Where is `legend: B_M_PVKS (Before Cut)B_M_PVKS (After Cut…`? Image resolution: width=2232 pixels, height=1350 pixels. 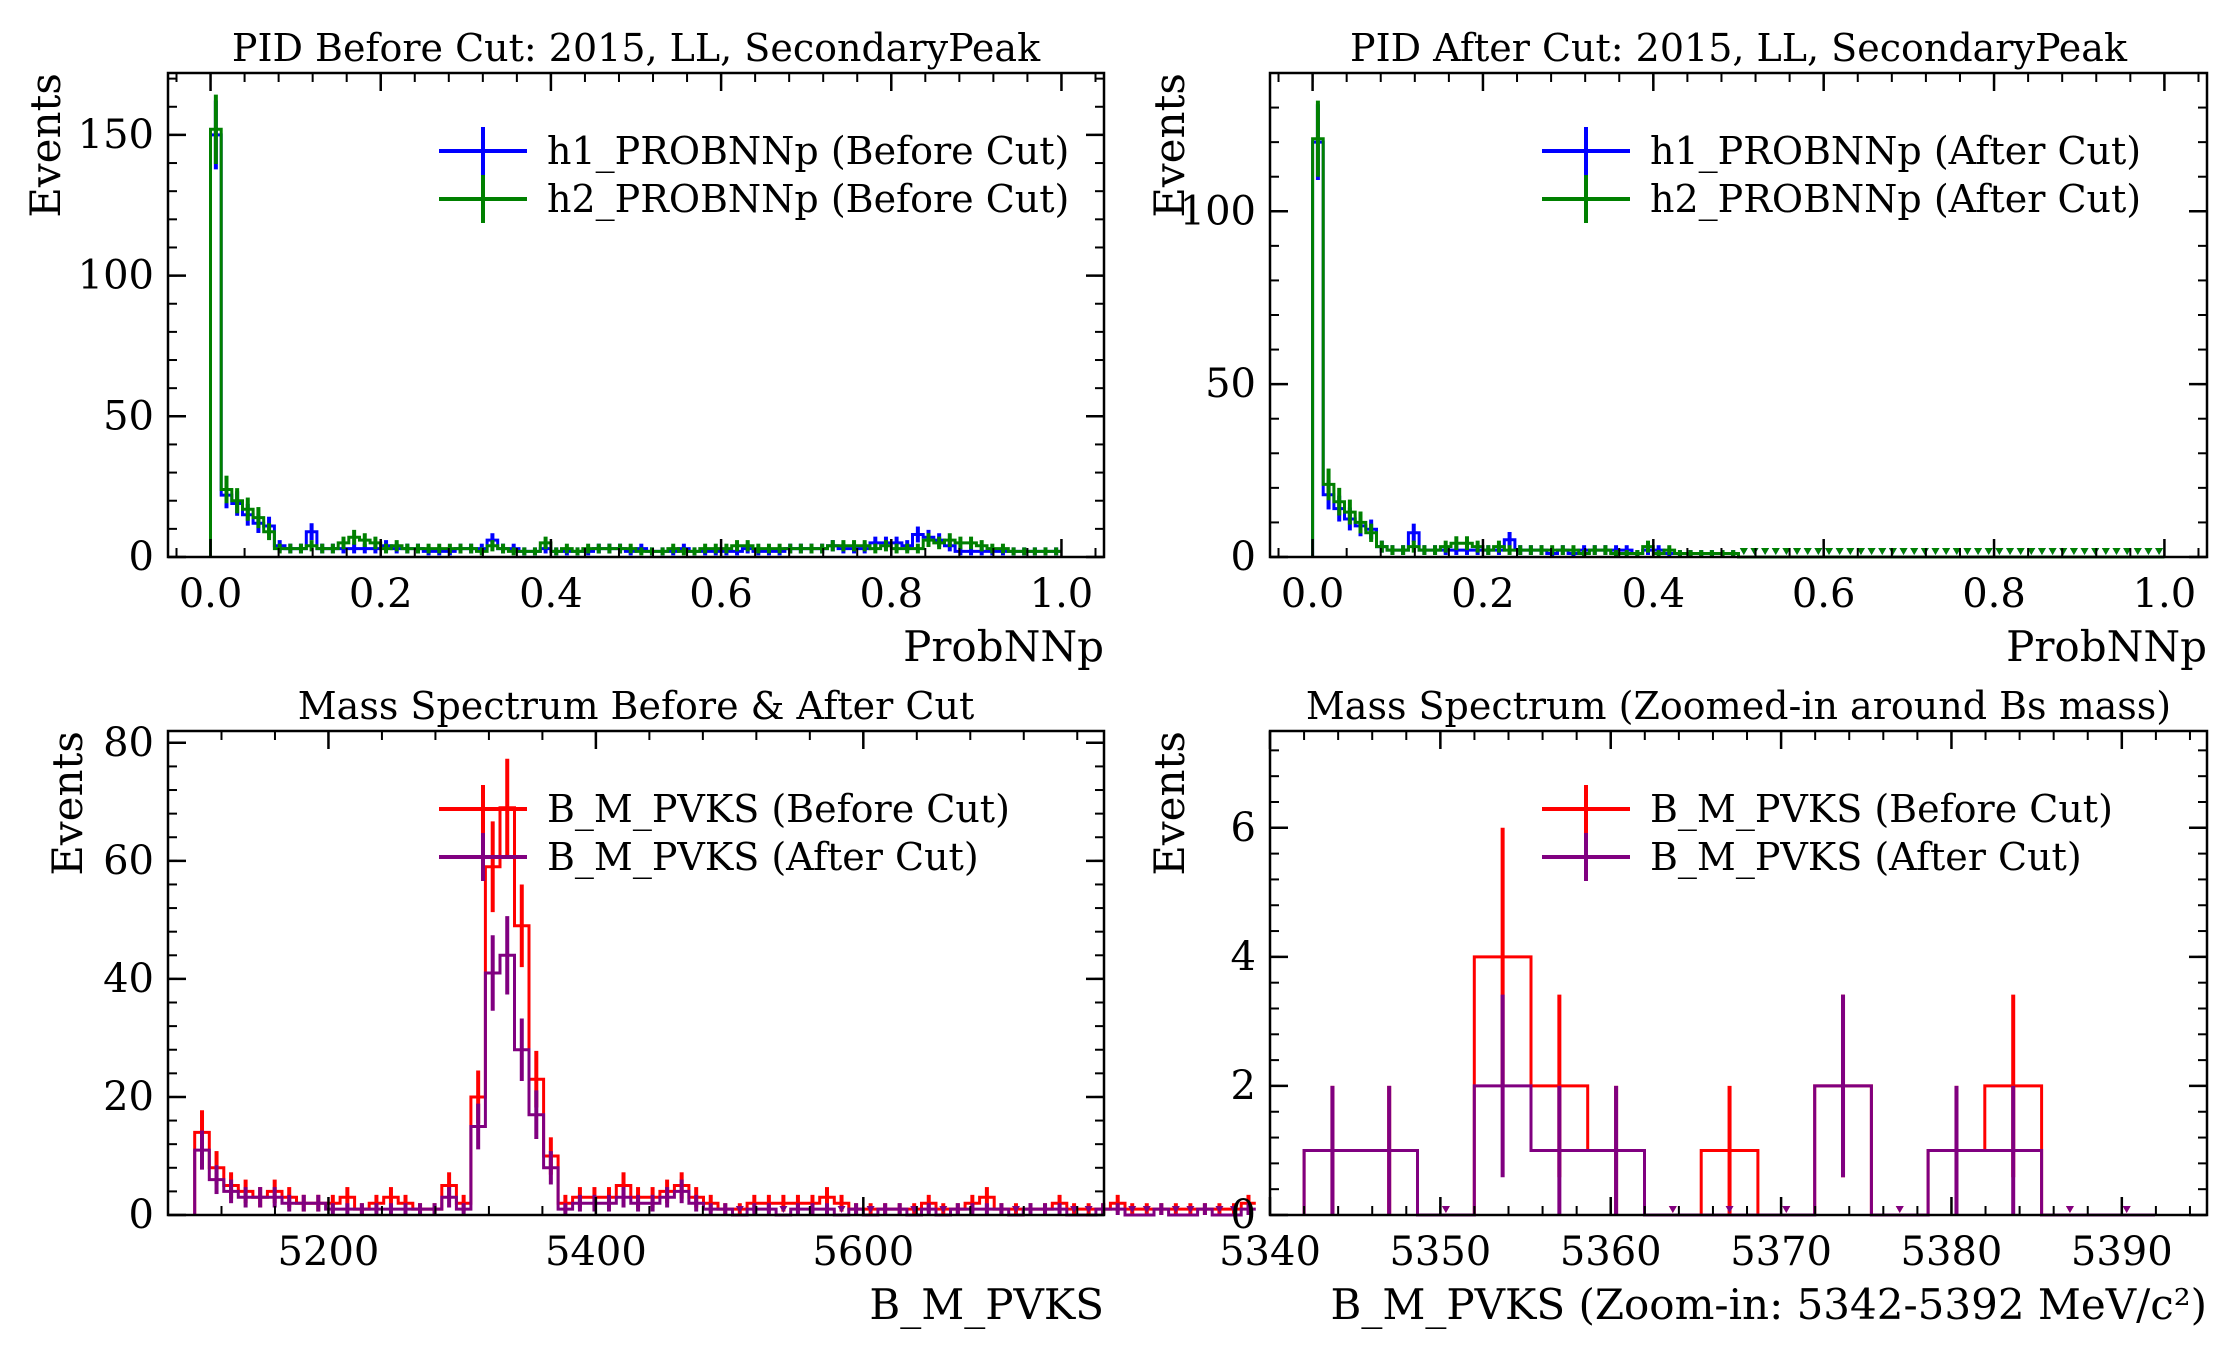 legend: B_M_PVKS (Before Cut)B_M_PVKS (After Cut… is located at coordinates (1827, 833).